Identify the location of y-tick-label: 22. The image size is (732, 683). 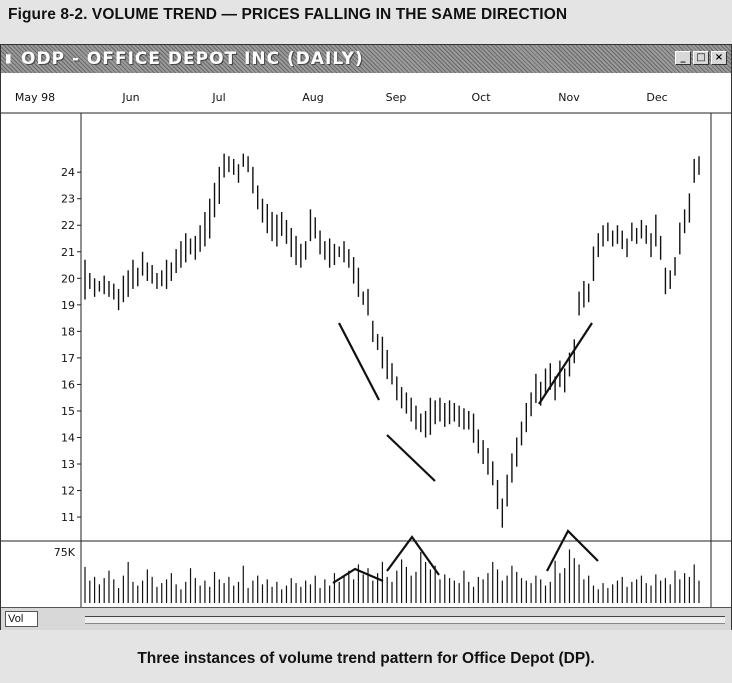
(68, 225).